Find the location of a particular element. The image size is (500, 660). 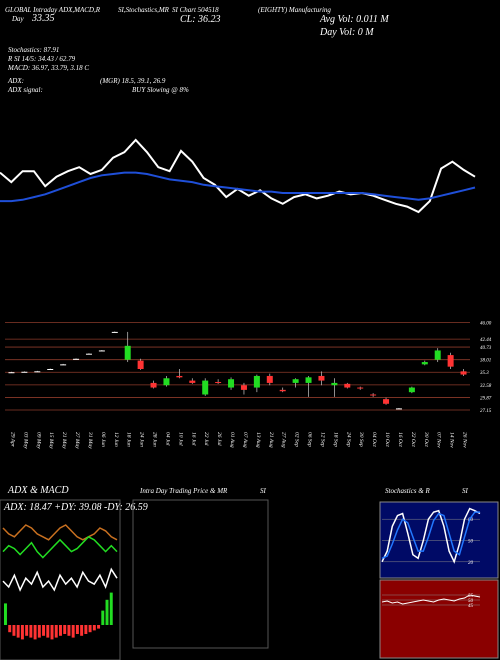

h1: GLOBAL Intraday ADX,MACD,R is located at coordinates (53, 10).